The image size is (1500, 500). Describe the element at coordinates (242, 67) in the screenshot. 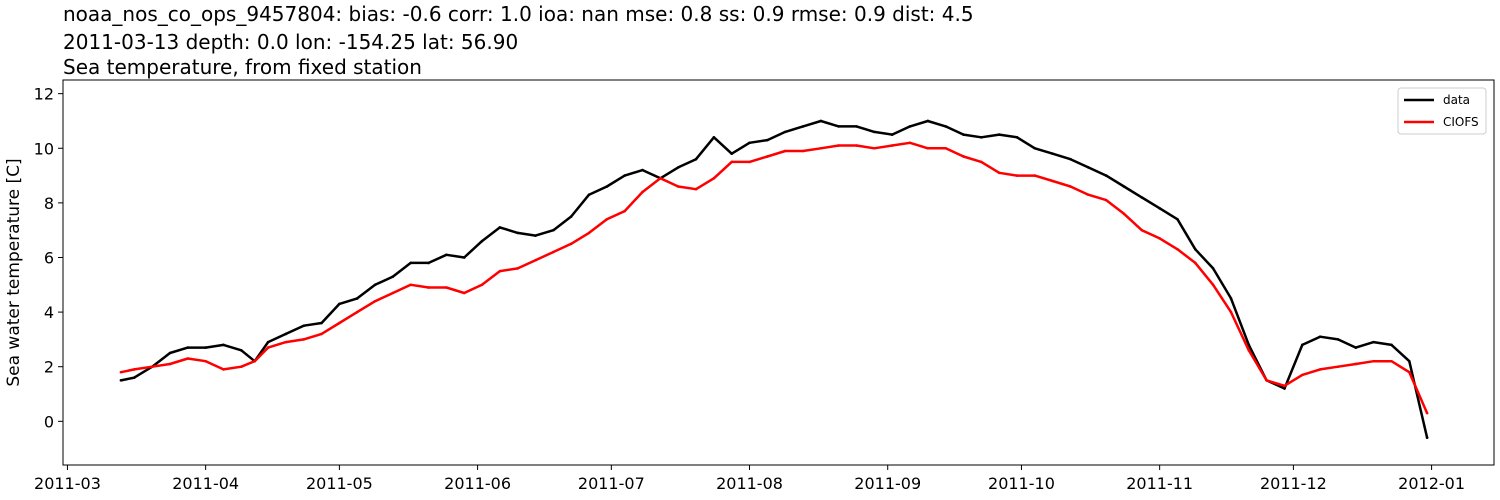

I see `chart-title-line-3: Sea temperature, from fixed station` at that location.